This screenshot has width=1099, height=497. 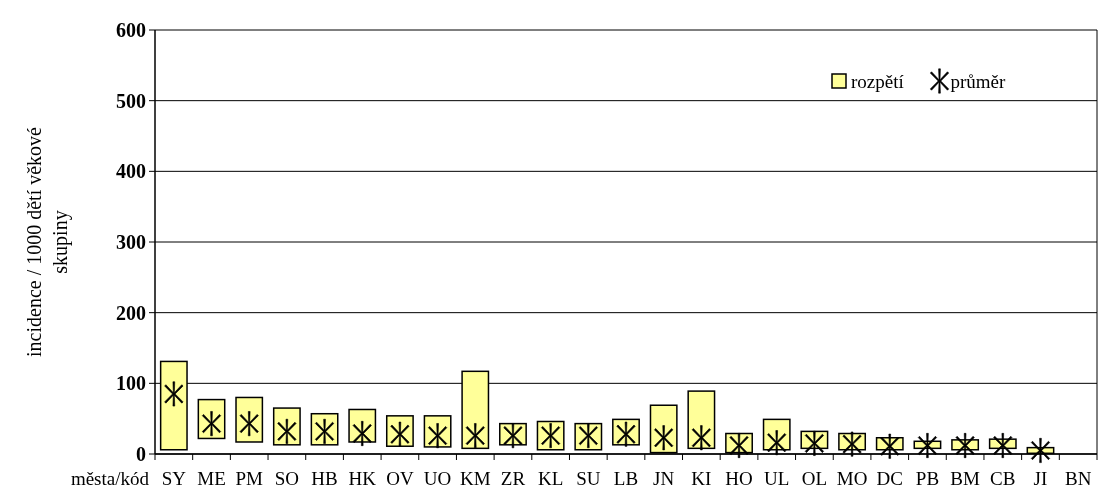 What do you see at coordinates (965, 478) in the screenshot?
I see `x-tick-label: BM` at bounding box center [965, 478].